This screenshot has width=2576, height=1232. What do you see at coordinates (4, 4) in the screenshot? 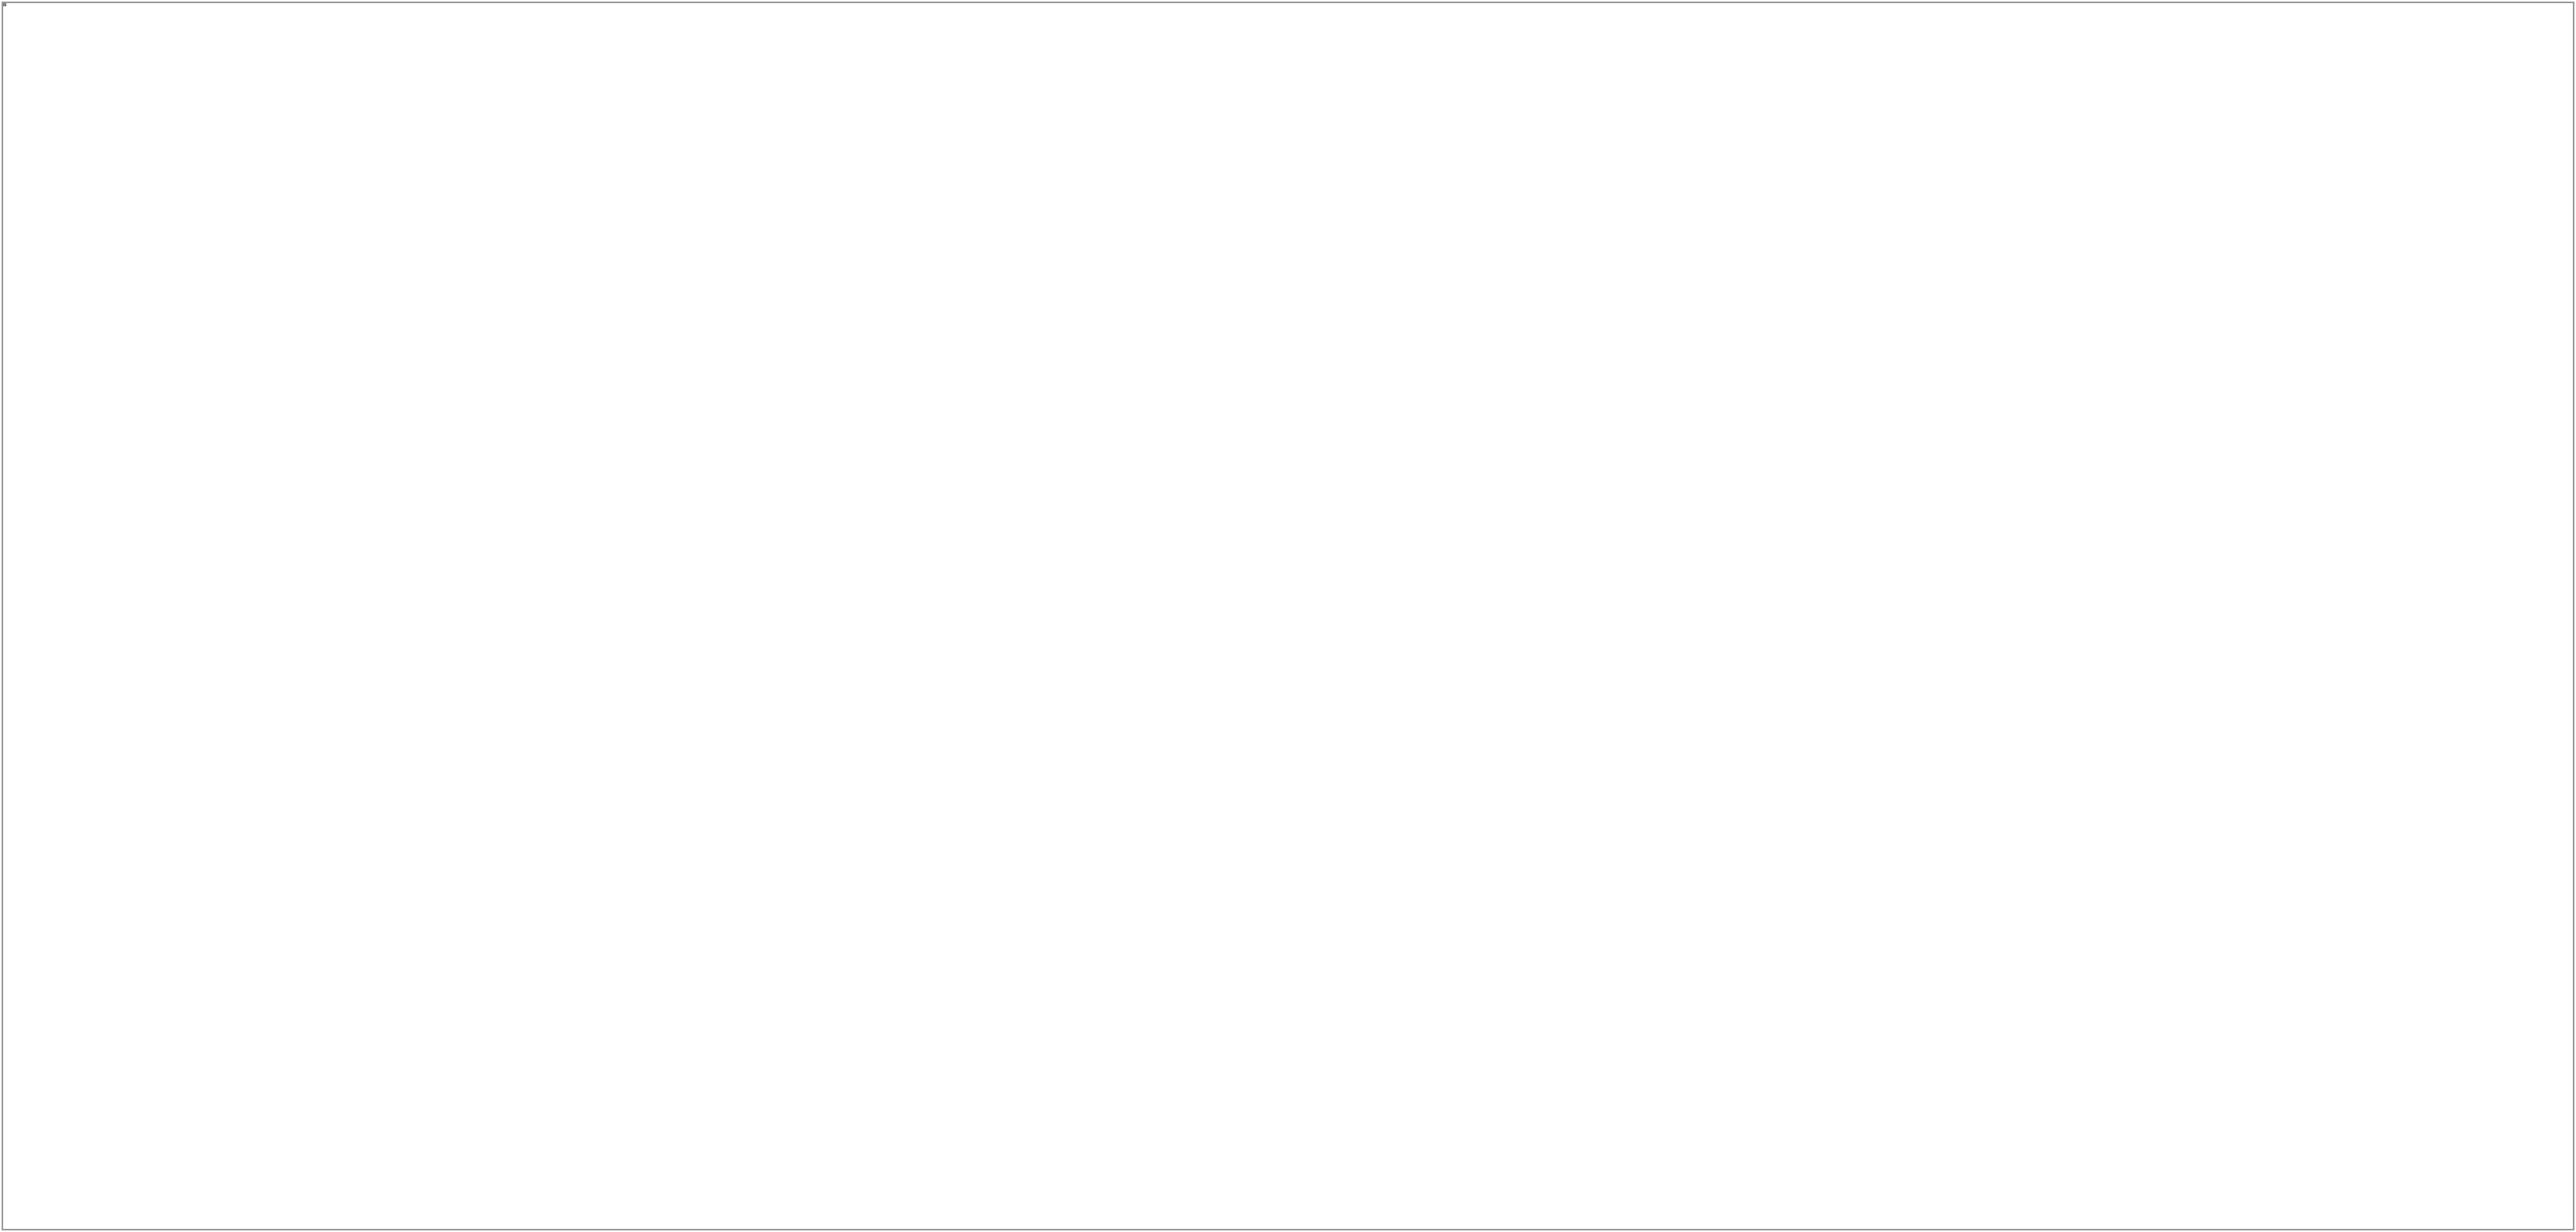
I see `plot-area` at bounding box center [4, 4].